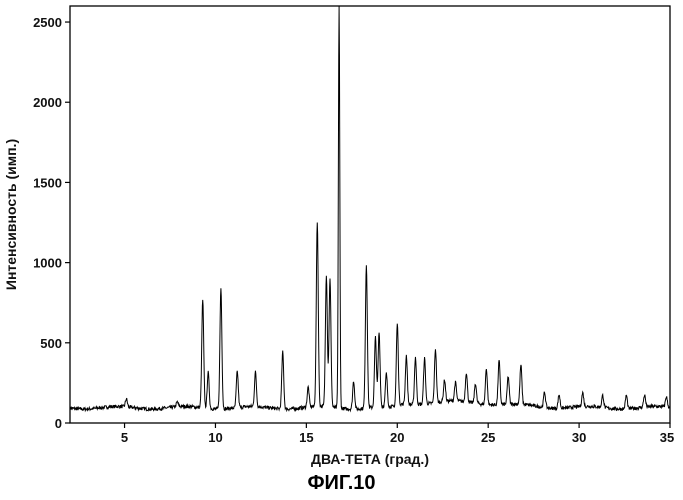 Image resolution: width=683 pixels, height=500 pixels. What do you see at coordinates (58, 423) in the screenshot?
I see `y-tick-label: 0` at bounding box center [58, 423].